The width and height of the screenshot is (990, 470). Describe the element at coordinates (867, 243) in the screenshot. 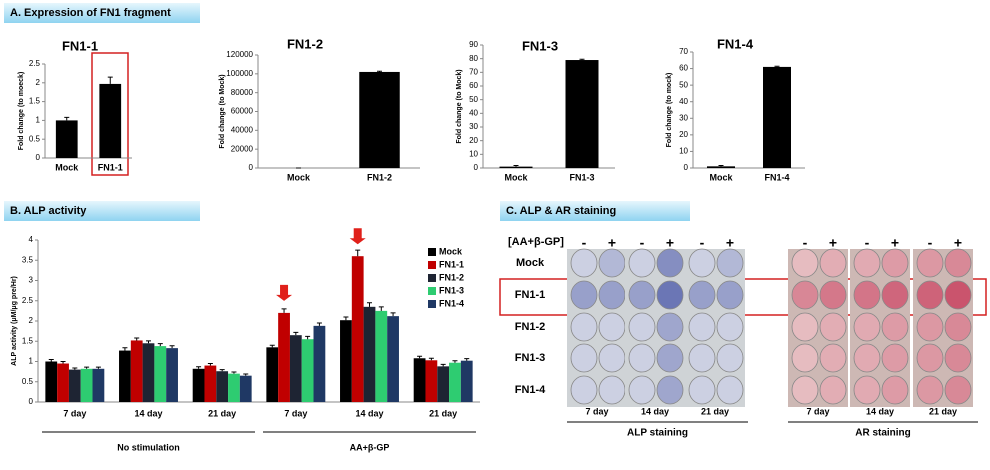

I see `sign-label: -` at that location.